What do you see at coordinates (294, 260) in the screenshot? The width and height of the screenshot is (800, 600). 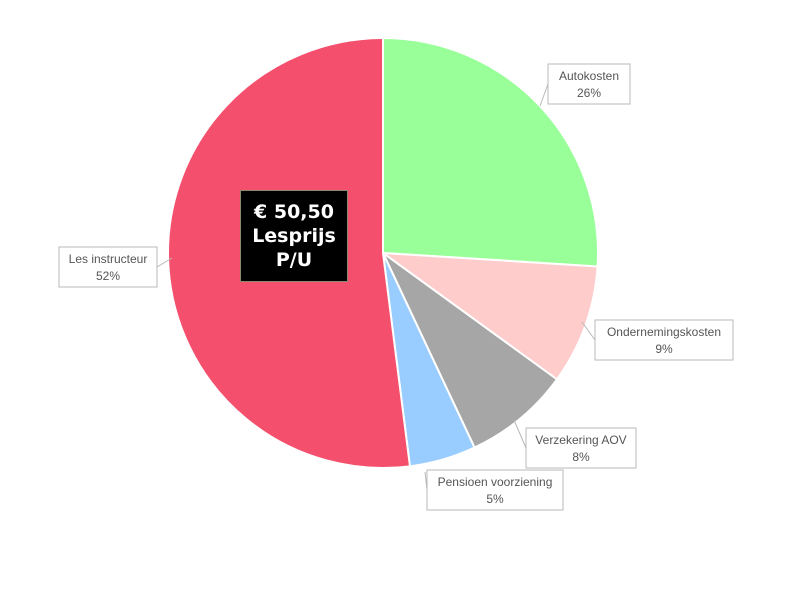 I see `center-unit: P/U` at bounding box center [294, 260].